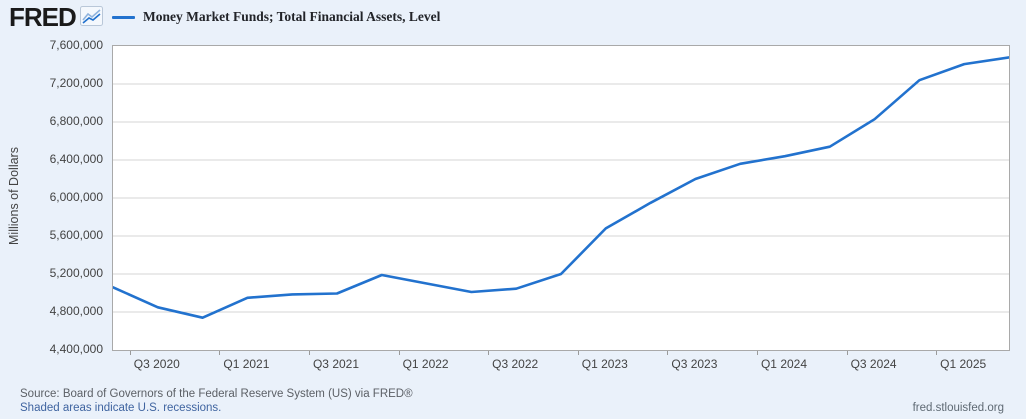 The image size is (1026, 419). I want to click on x-tick-label: Q3 2022, so click(515, 364).